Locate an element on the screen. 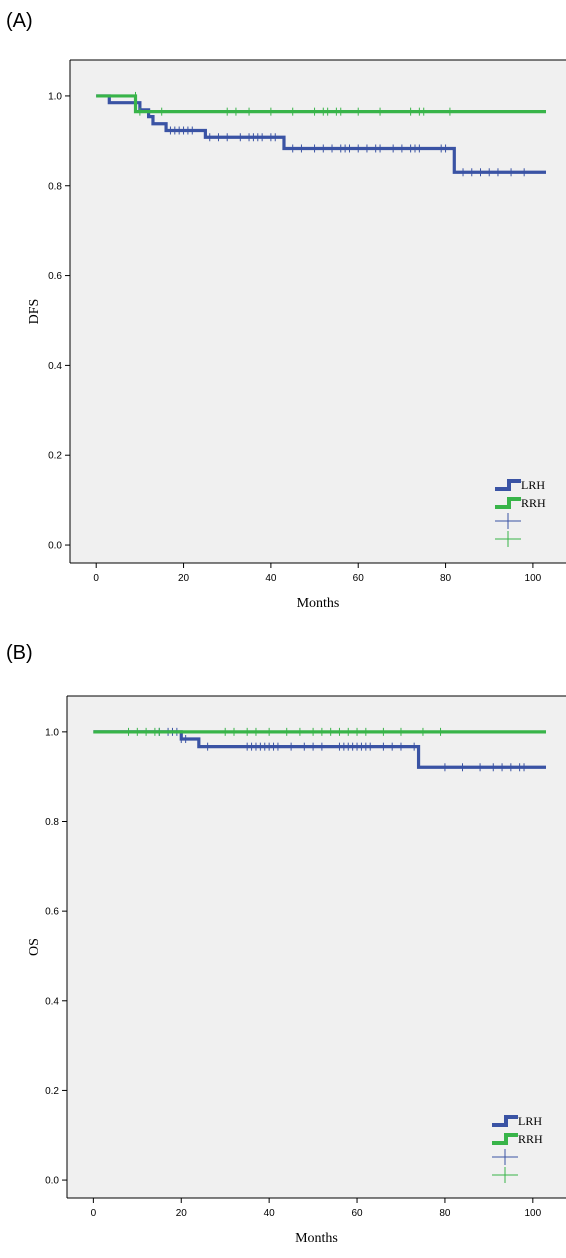 The height and width of the screenshot is (1258, 566). os-ytick-label-4: 0.8 is located at coordinates (52, 822).